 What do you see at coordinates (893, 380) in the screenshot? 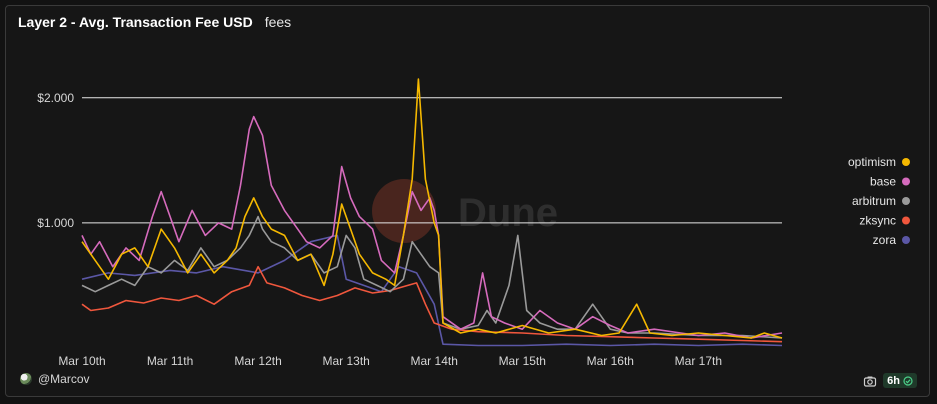
I see `refresh-interval: 6h` at bounding box center [893, 380].